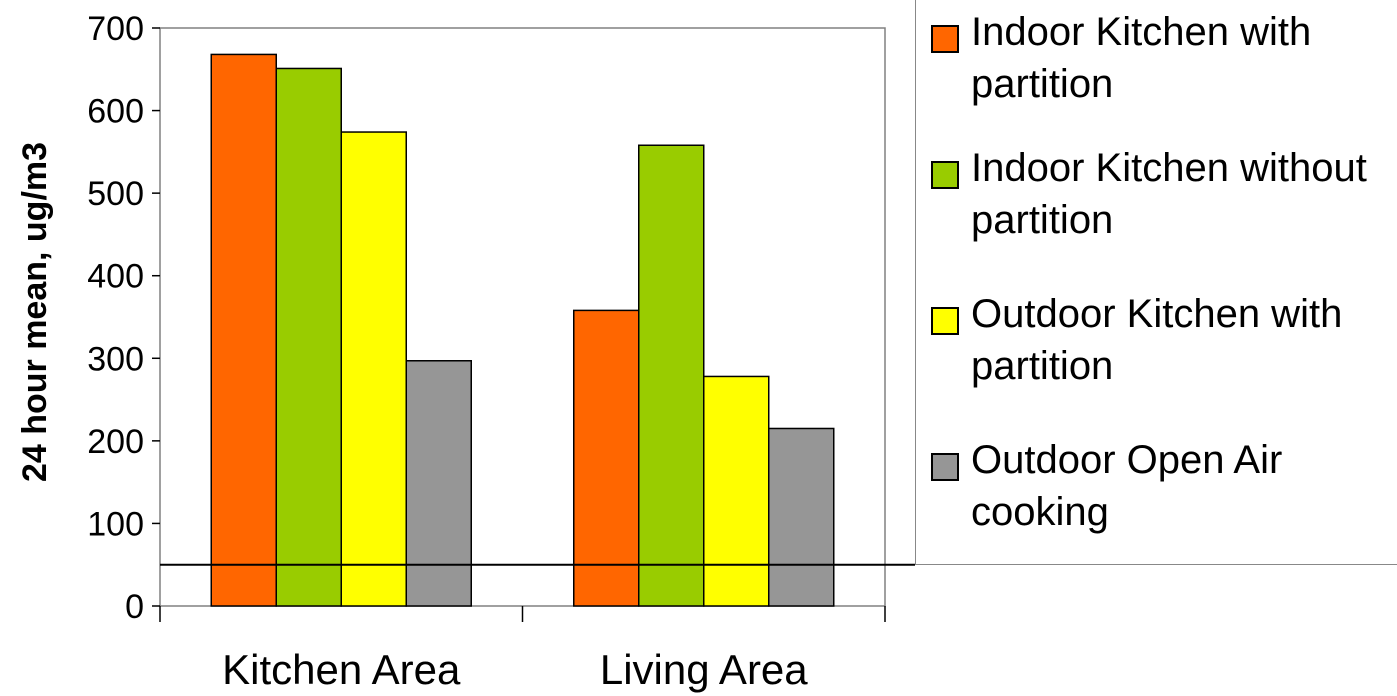  Describe the element at coordinates (522, 649) in the screenshot. I see `x-axis-ticks: Kitchen Area Living Area` at that location.